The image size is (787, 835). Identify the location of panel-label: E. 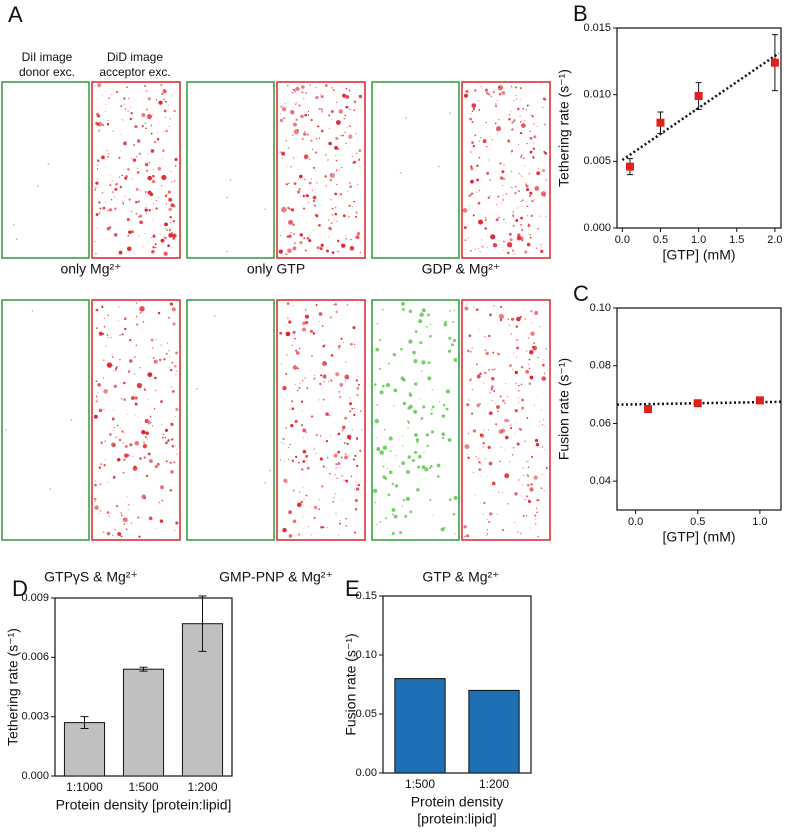
(352, 588).